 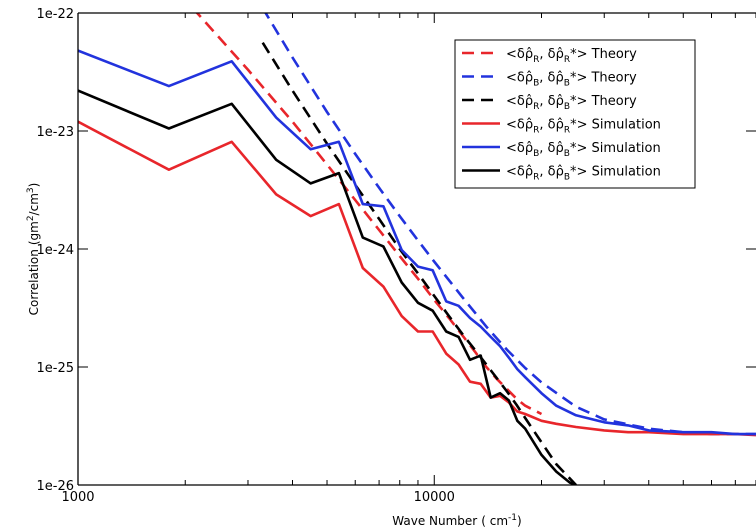 What do you see at coordinates (77, 497) in the screenshot?
I see `x-tick-label: 1000` at bounding box center [77, 497].